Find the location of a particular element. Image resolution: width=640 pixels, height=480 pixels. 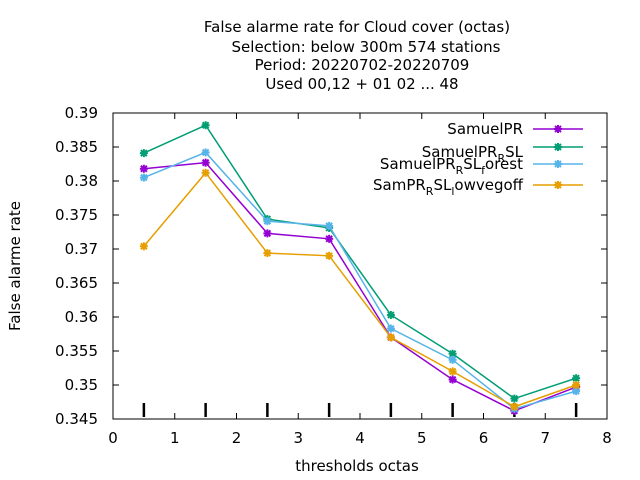

x-tick-label: 7 is located at coordinates (545, 438).